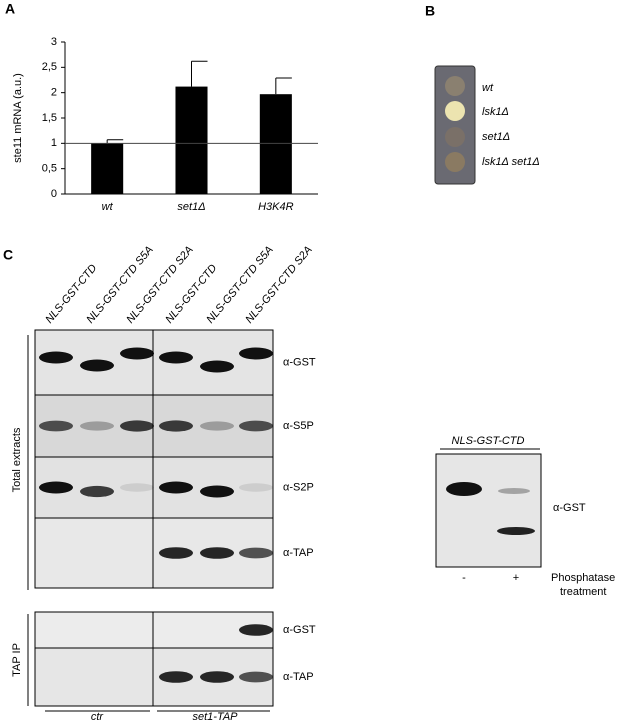 This screenshot has width=617, height=722. What do you see at coordinates (276, 207) in the screenshot?
I see `x-tick-label: H3K4R` at bounding box center [276, 207].